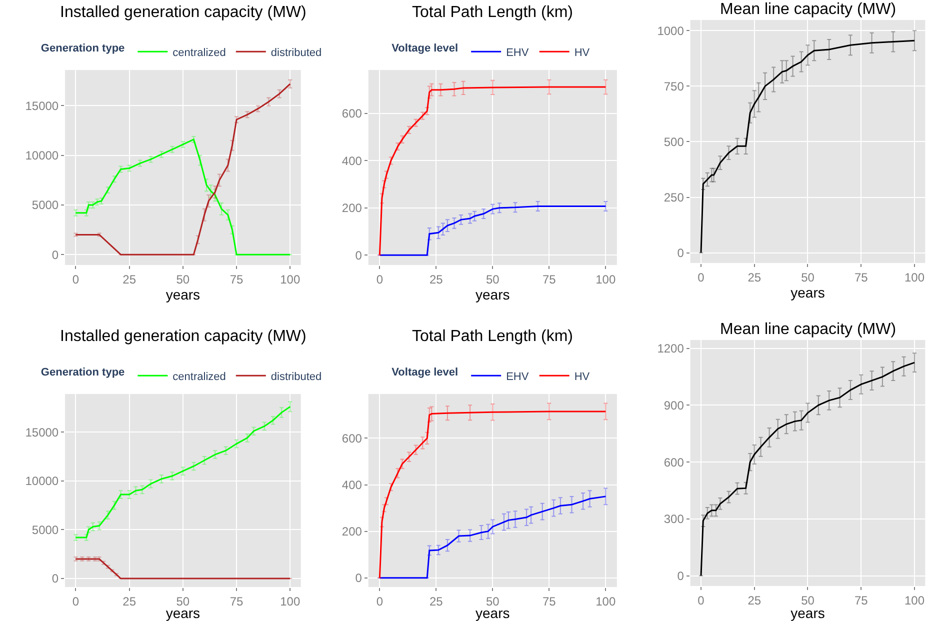 Image resolution: width=933 pixels, height=621 pixels. Describe the element at coordinates (674, 519) in the screenshot. I see `y-tick-label: 300` at that location.